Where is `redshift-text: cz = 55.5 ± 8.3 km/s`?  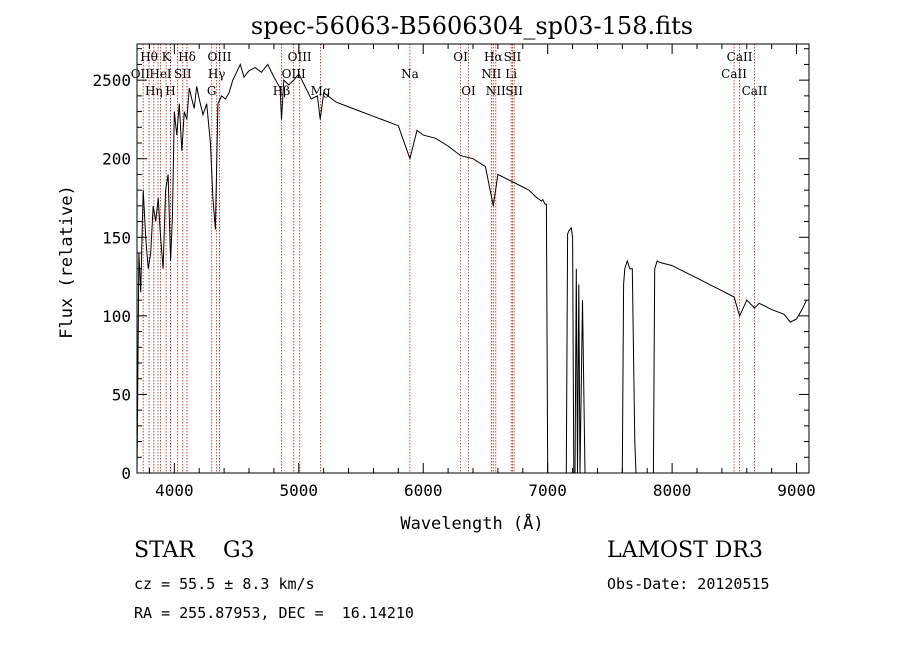 redshift-text: cz = 55.5 ± 8.3 km/s is located at coordinates (224, 584).